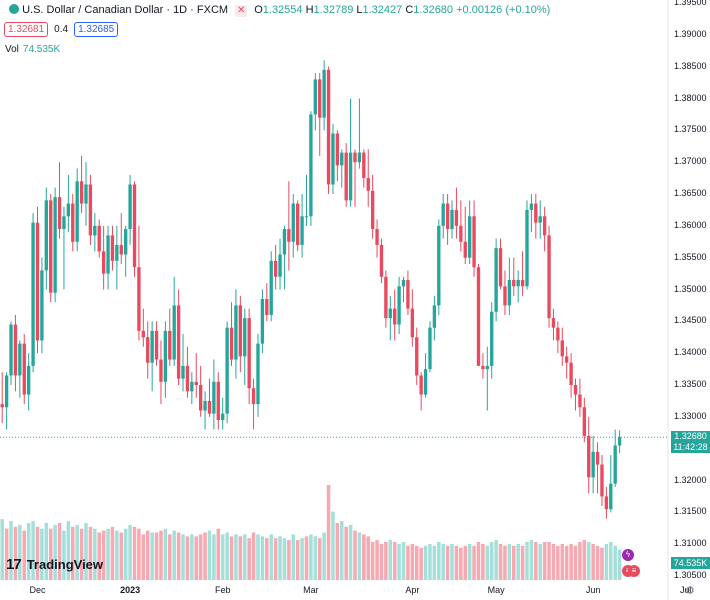 The width and height of the screenshot is (710, 600). I want to click on price-tick-label: 1.36000, so click(690, 224).